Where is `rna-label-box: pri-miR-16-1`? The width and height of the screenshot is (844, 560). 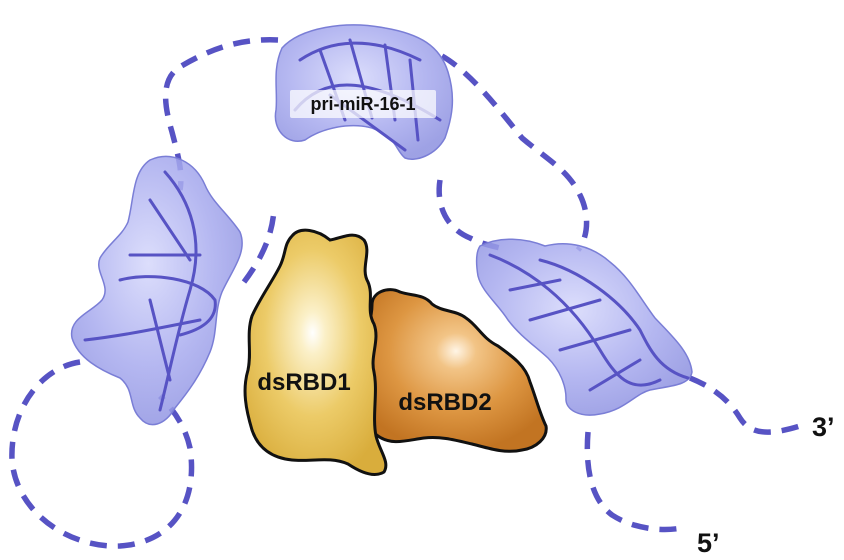
rna-label-box: pri-miR-16-1 is located at coordinates (363, 104).